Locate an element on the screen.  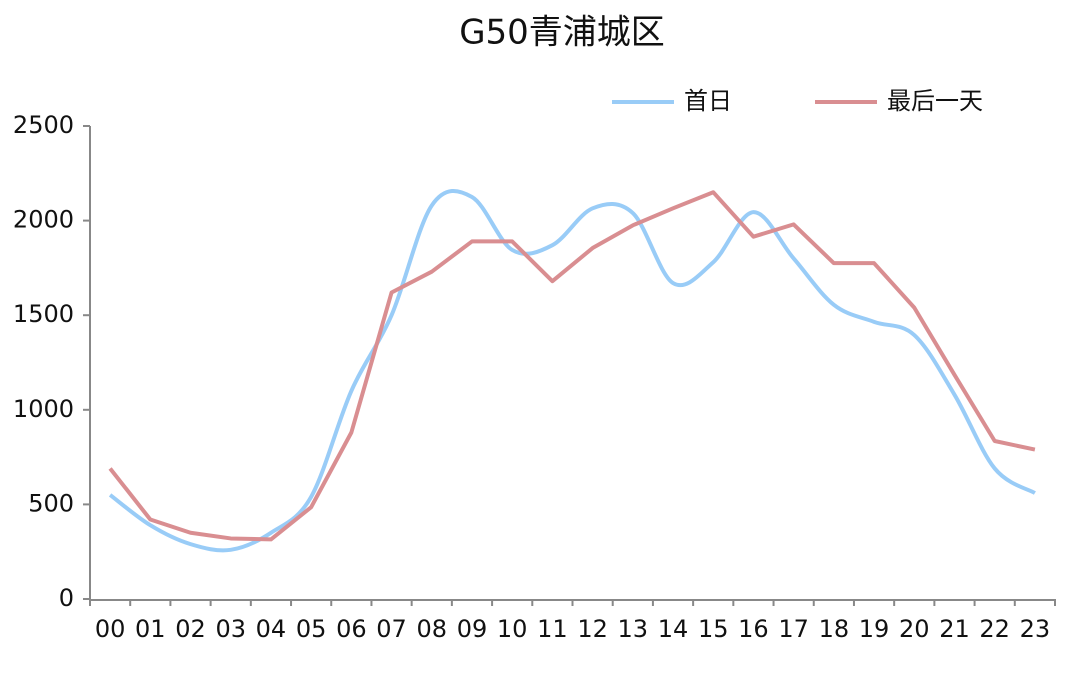
x-tick-label: 05 is located at coordinates (311, 629).